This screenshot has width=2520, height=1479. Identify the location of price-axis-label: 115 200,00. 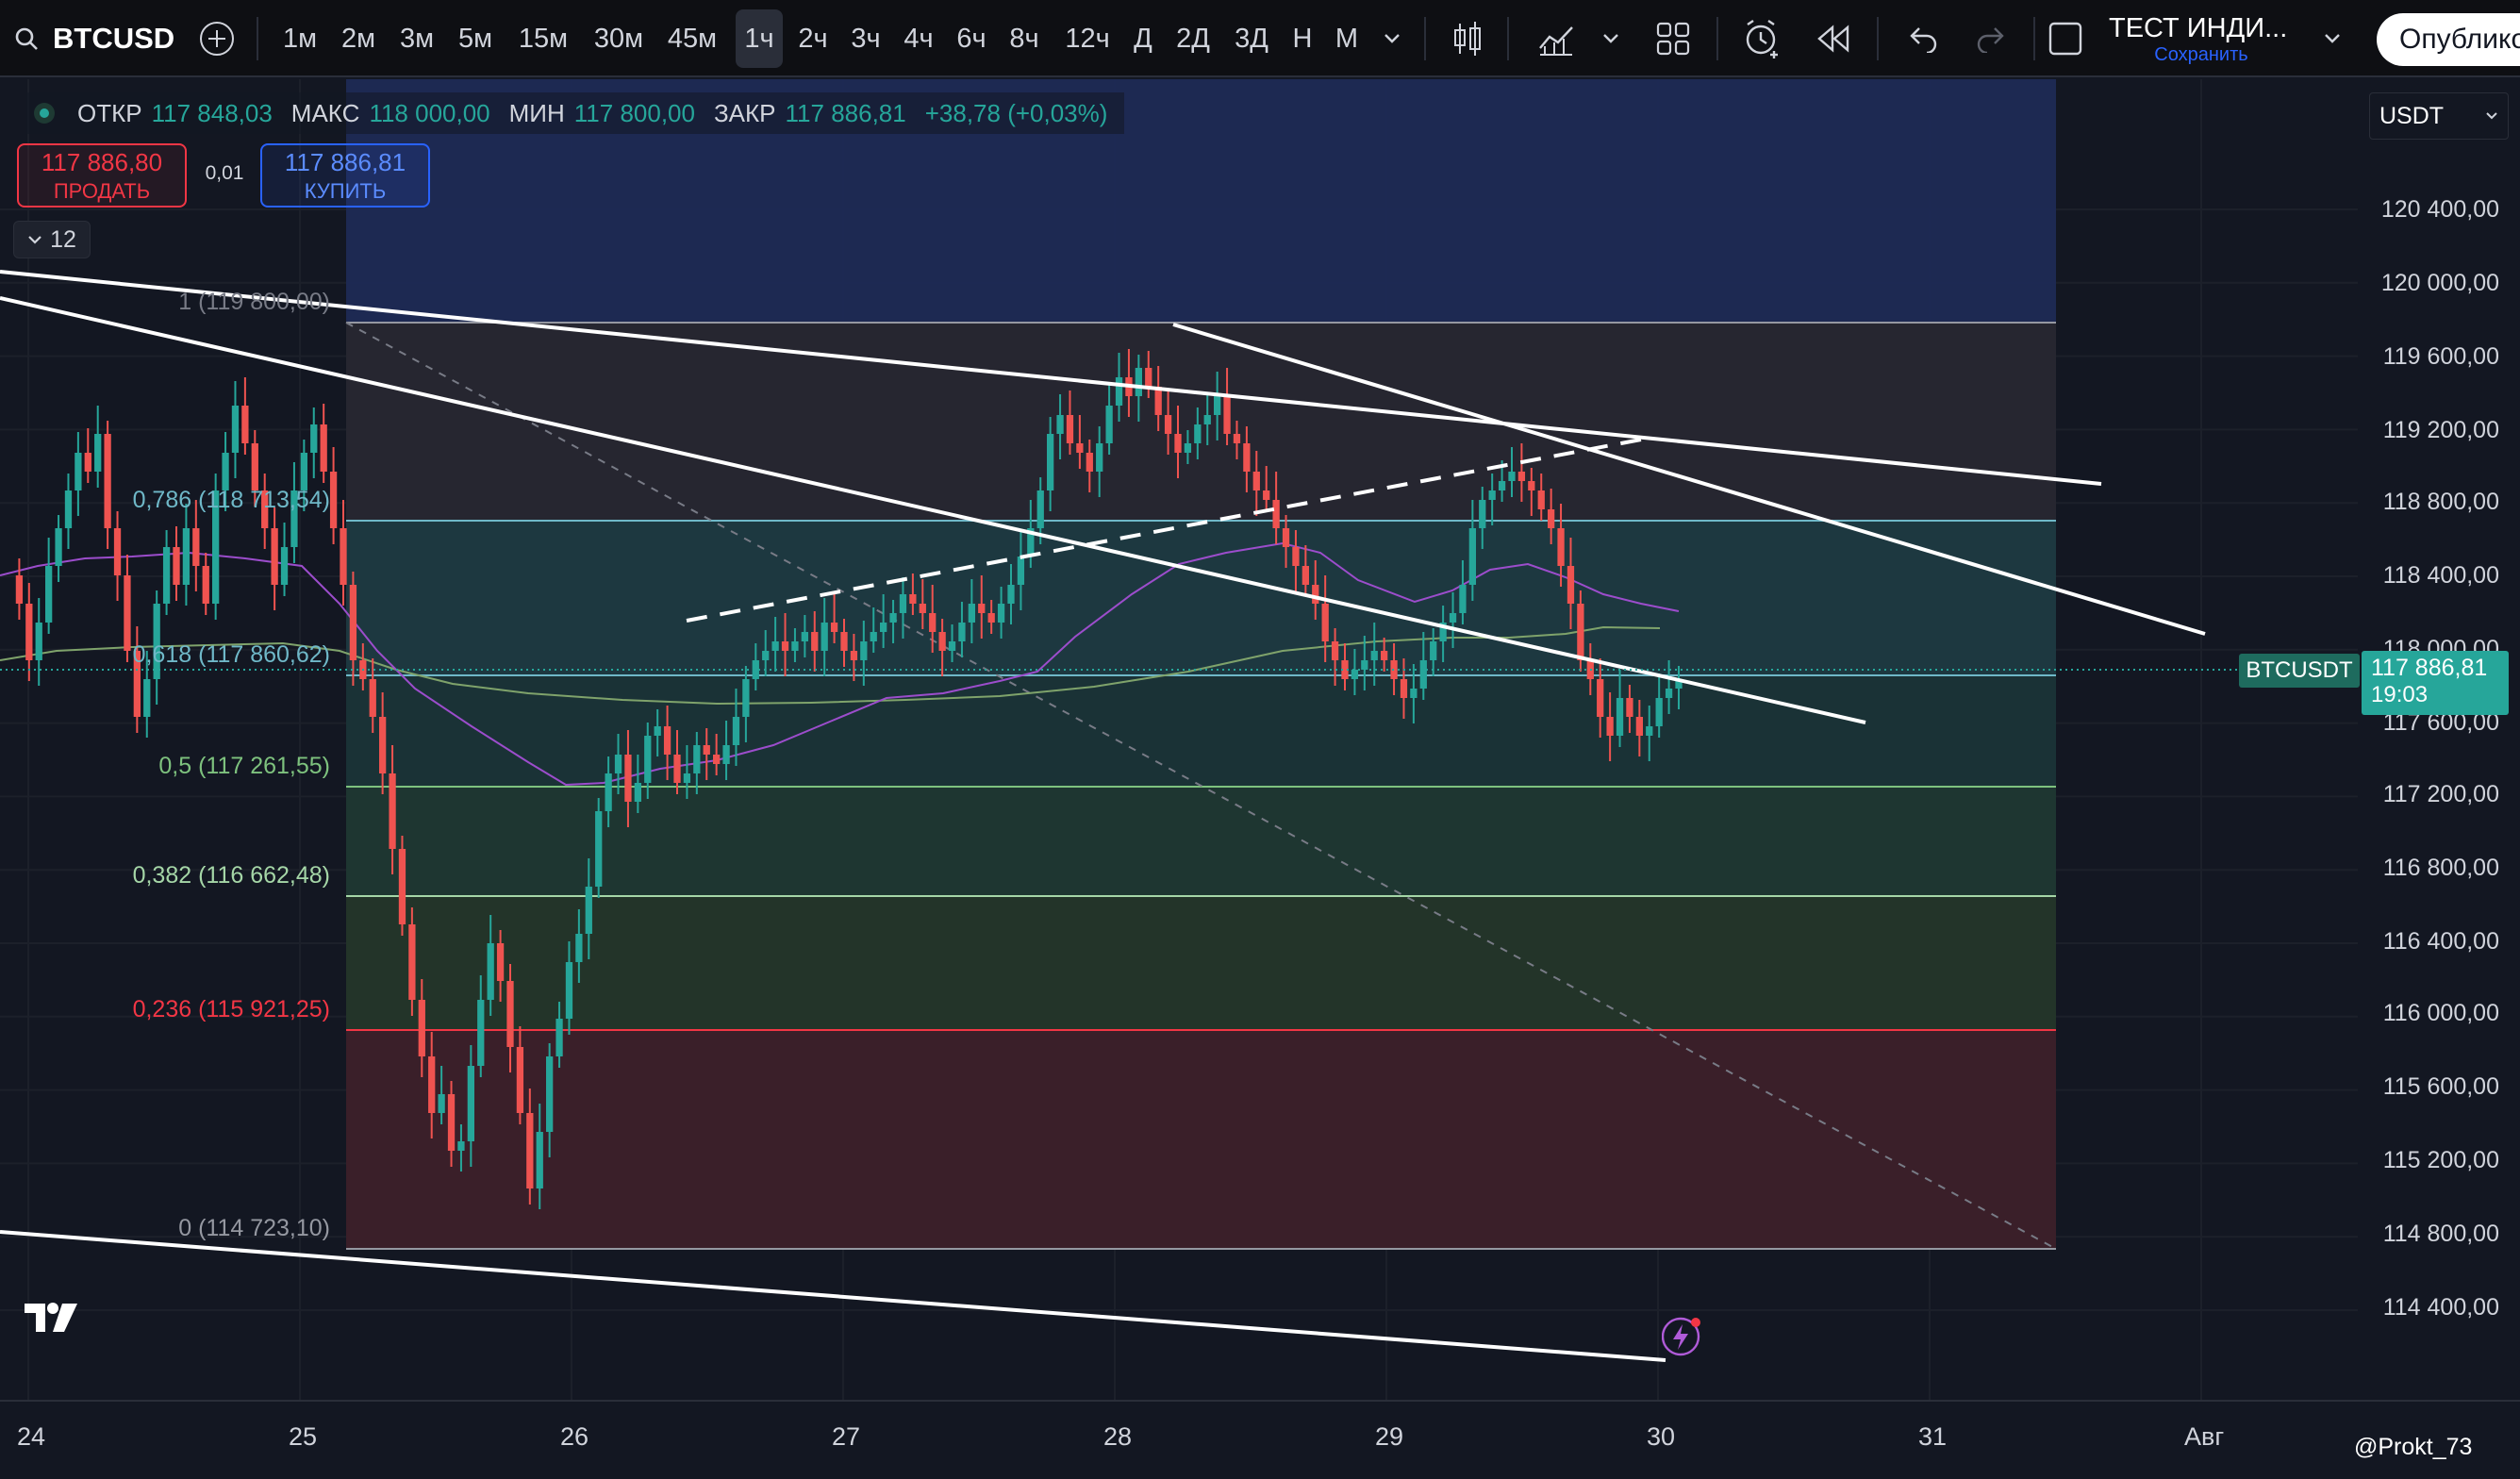
(2441, 1160).